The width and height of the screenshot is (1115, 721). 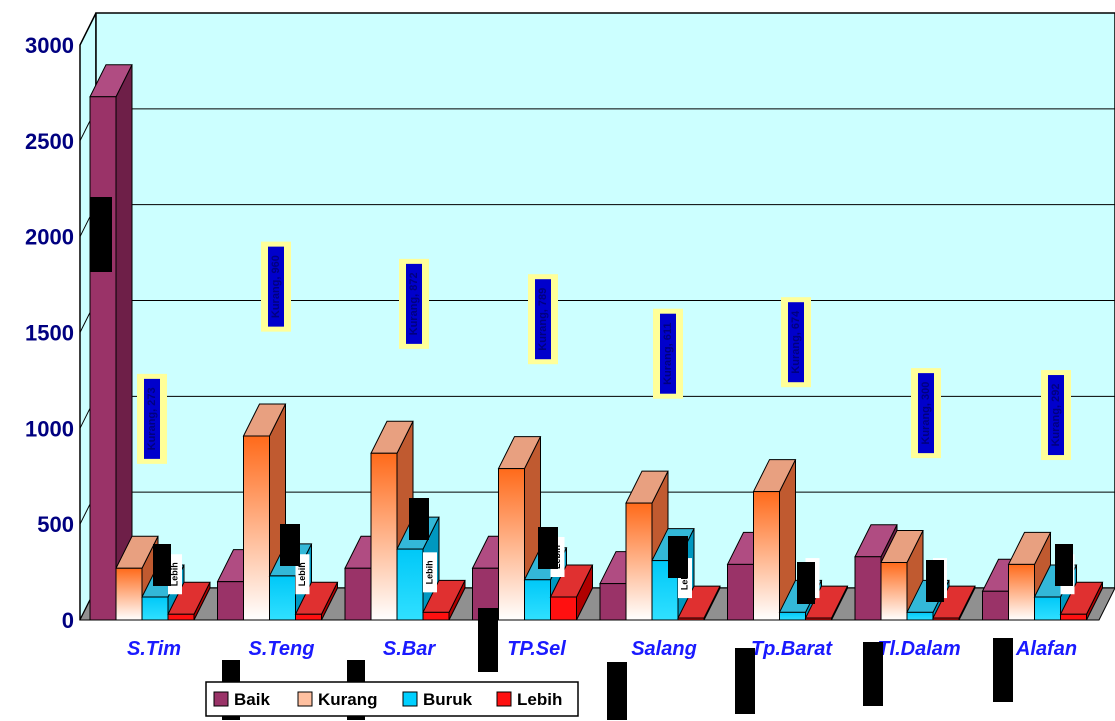 I want to click on x-tick-label: Alafan, so click(x=1046, y=649).